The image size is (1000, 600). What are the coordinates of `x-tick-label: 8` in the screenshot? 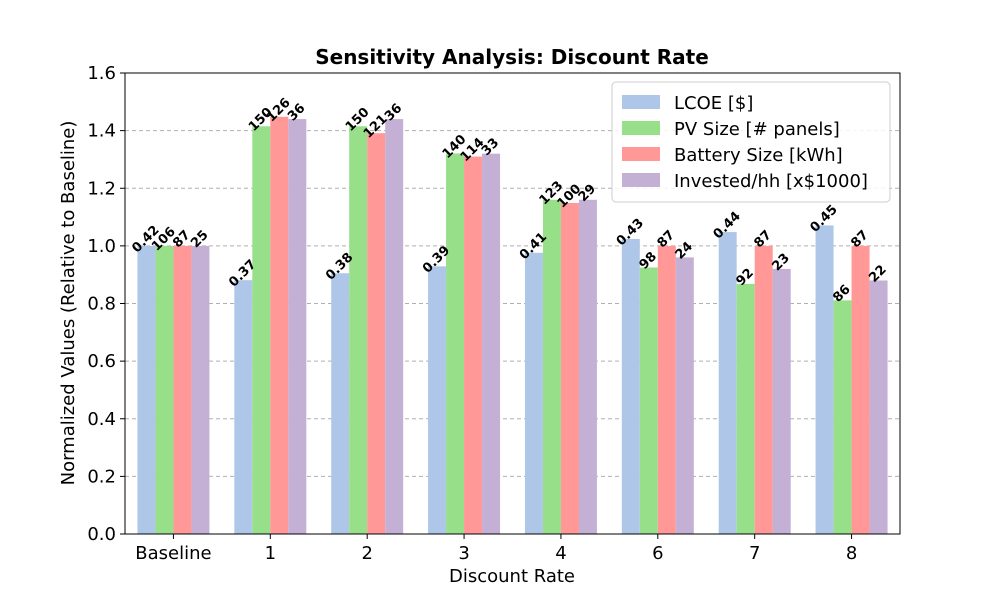 It's located at (851, 553).